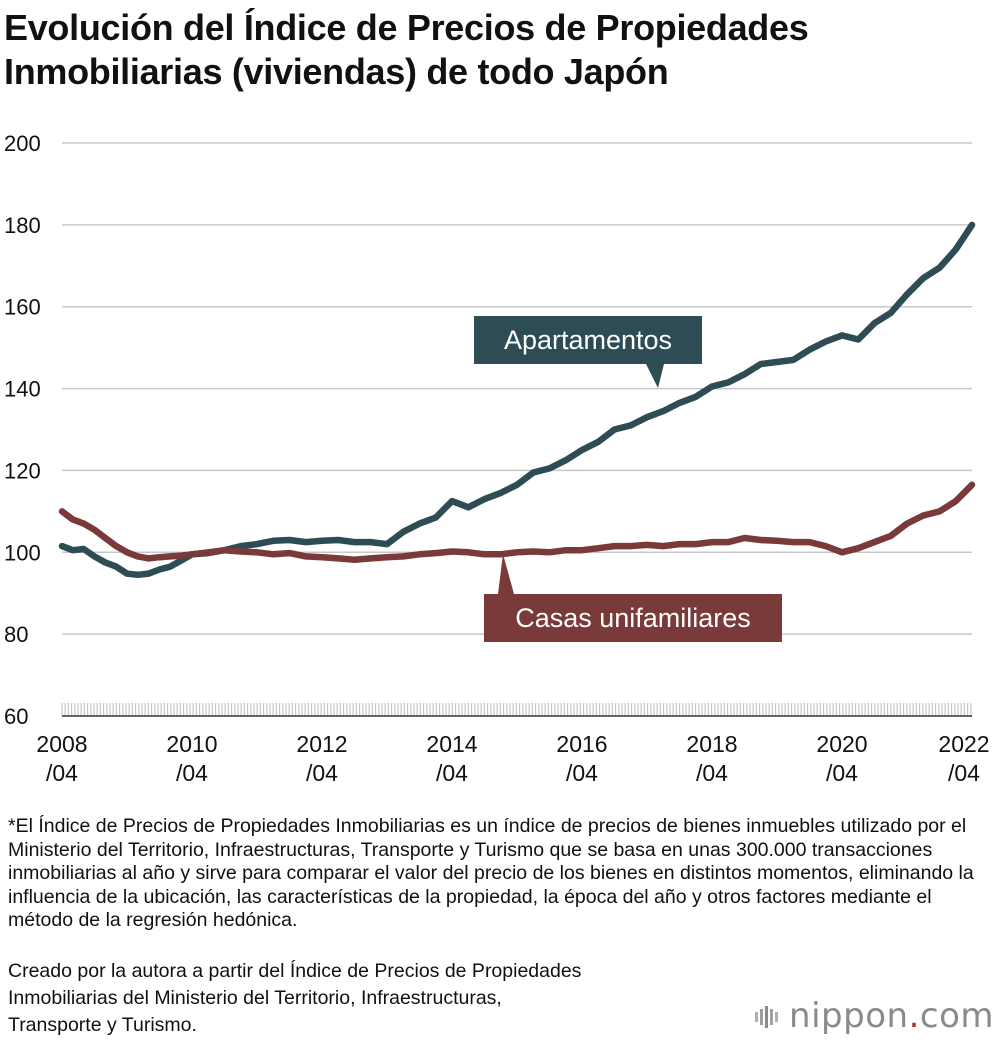 This screenshot has height=1042, width=1000. What do you see at coordinates (841, 744) in the screenshot?
I see `x-tick-year-2020: 2020` at bounding box center [841, 744].